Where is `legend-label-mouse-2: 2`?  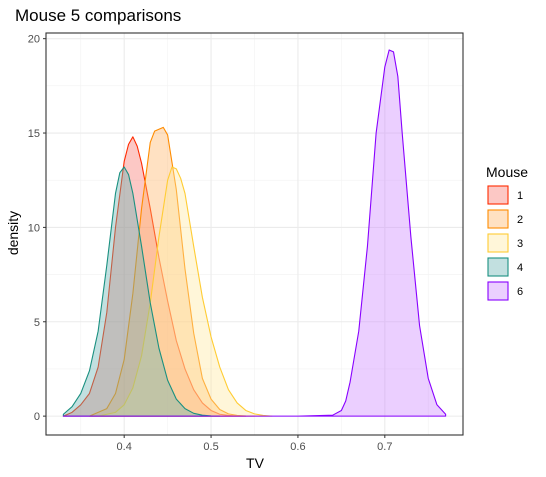 legend-label-mouse-2: 2 is located at coordinates (520, 220).